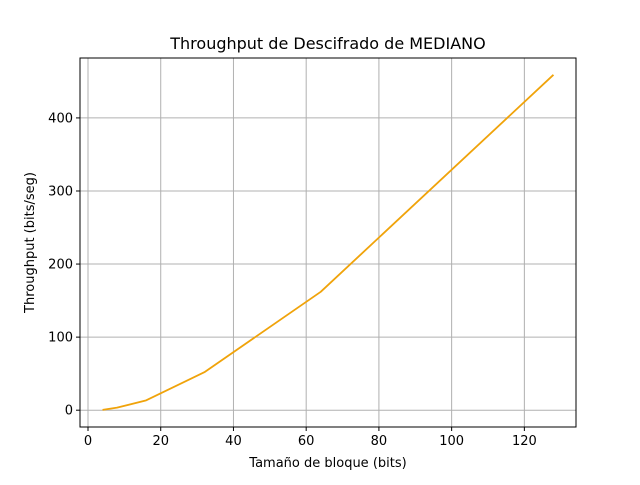 This screenshot has width=640, height=485. I want to click on x-tick-label: 0, so click(88, 441).